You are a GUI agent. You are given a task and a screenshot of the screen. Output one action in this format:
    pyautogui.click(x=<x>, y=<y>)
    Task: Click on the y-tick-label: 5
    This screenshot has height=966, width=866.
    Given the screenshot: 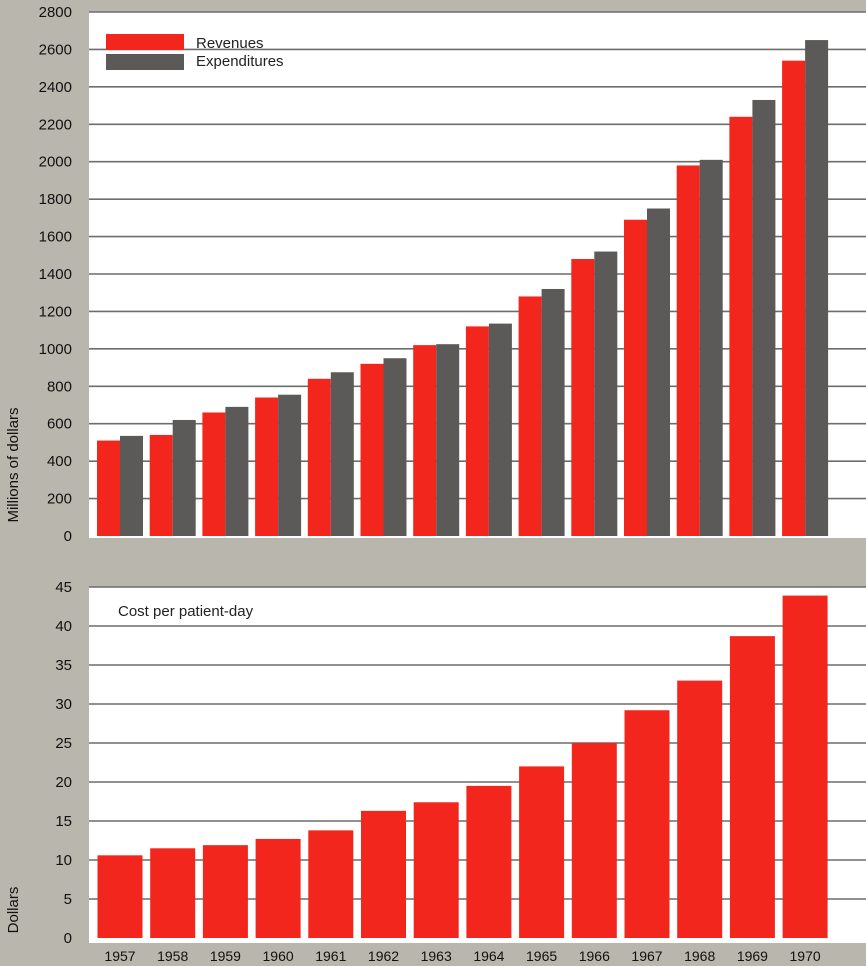 What is the action you would take?
    pyautogui.click(x=68, y=899)
    